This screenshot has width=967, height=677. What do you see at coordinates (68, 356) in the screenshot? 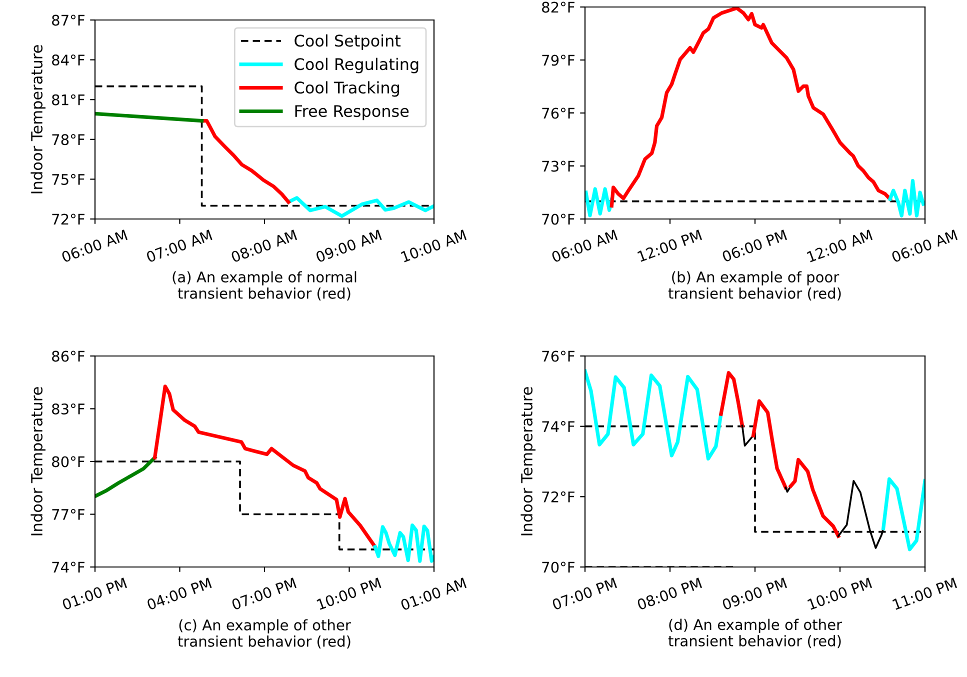
I see `y-tick-label: 86°F` at bounding box center [68, 356].